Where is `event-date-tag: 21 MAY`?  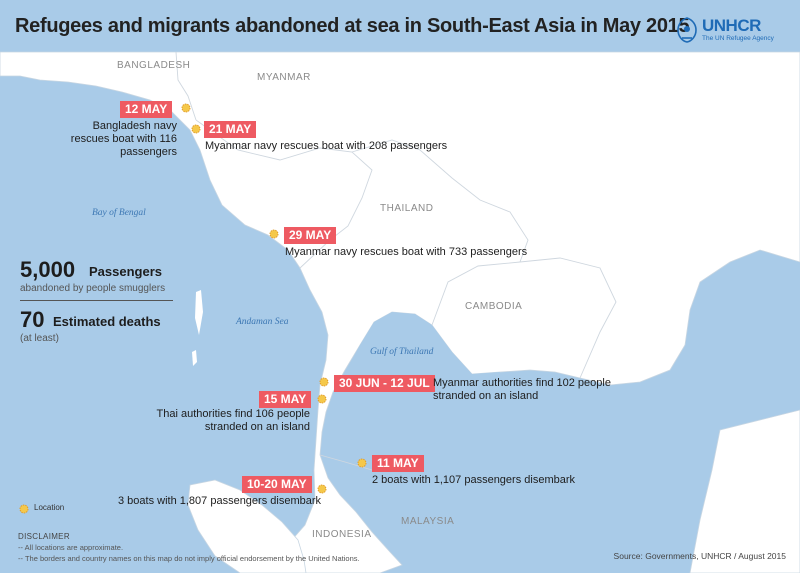
event-date-tag: 21 MAY is located at coordinates (230, 129).